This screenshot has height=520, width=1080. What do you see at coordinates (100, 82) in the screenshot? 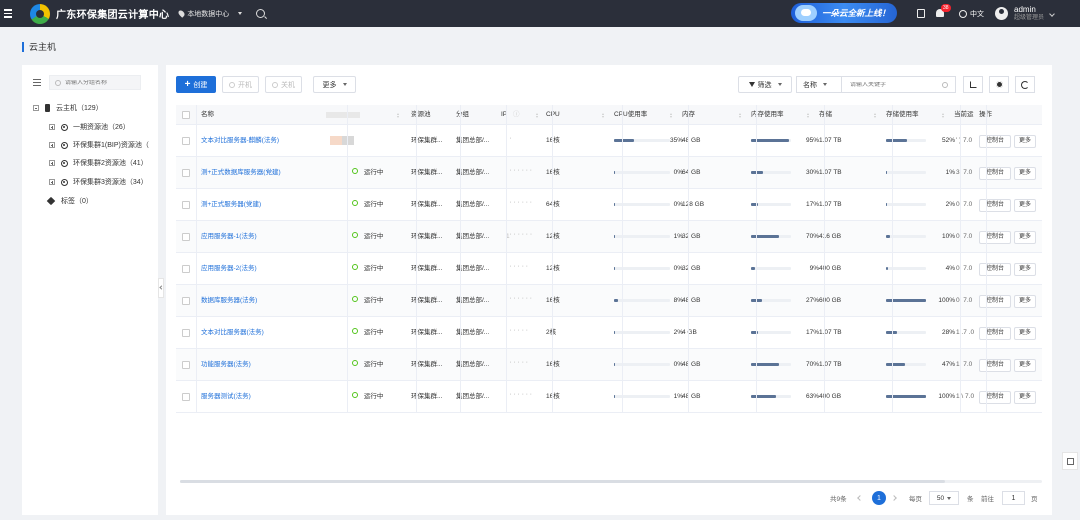
I see `tree-search-input` at bounding box center [100, 82].